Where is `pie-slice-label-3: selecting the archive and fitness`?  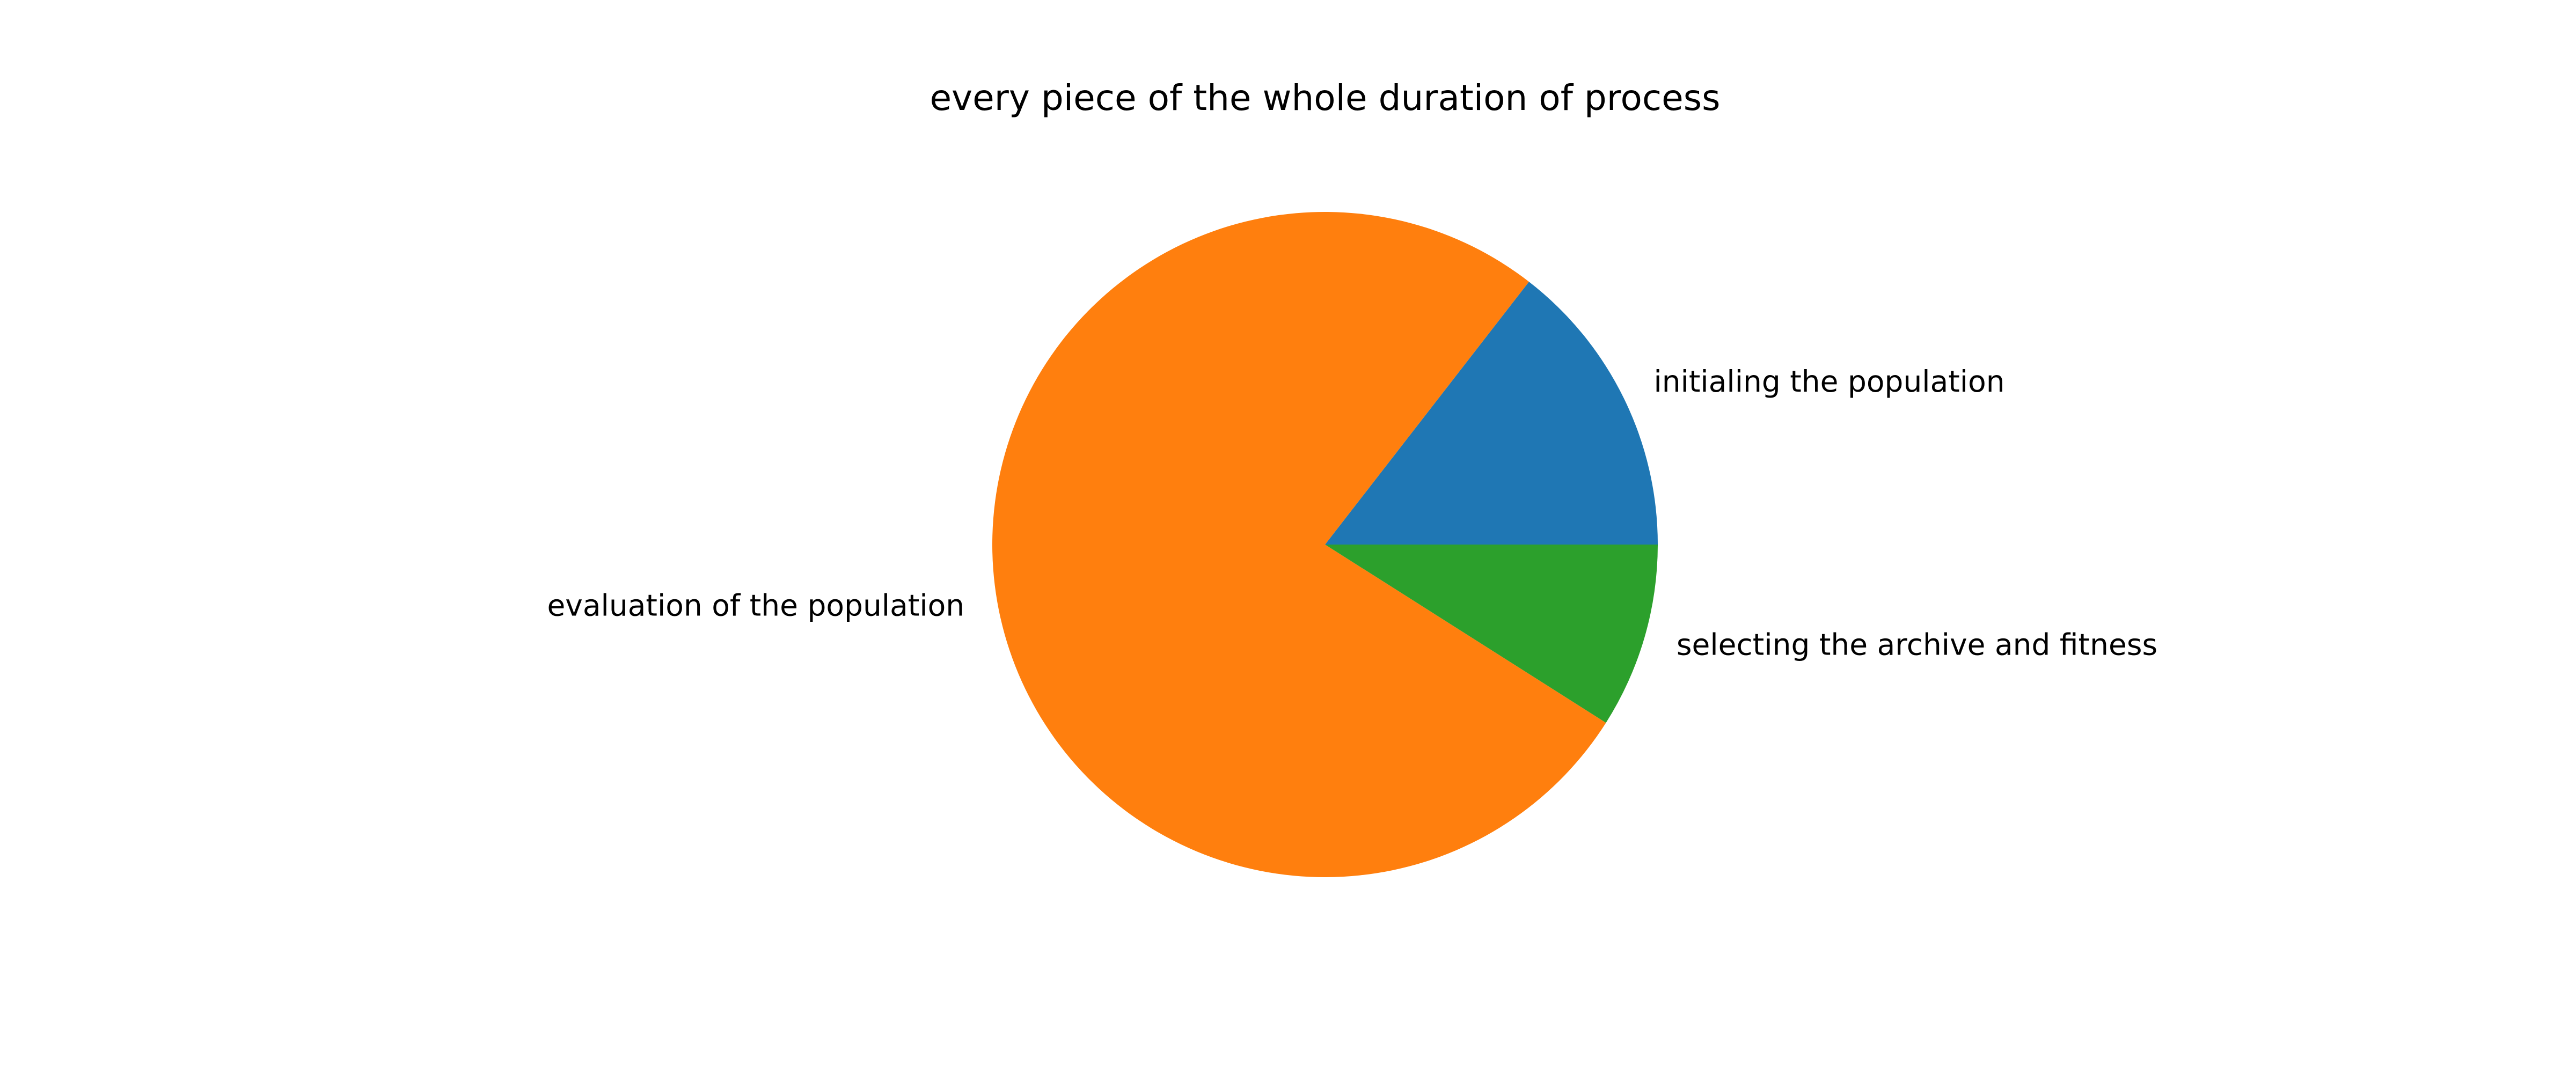 pie-slice-label-3: selecting the archive and fitness is located at coordinates (1917, 645).